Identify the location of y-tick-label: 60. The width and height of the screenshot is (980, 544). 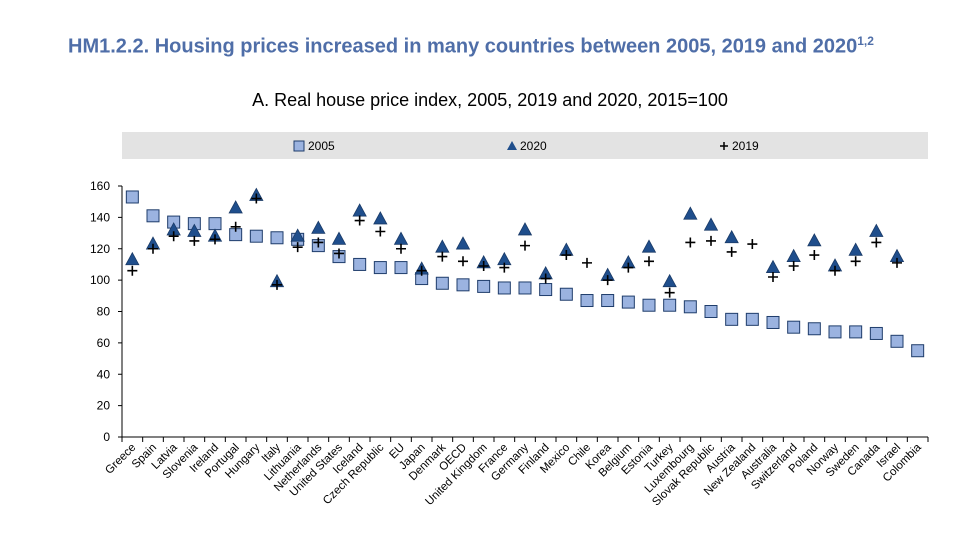
(104, 343).